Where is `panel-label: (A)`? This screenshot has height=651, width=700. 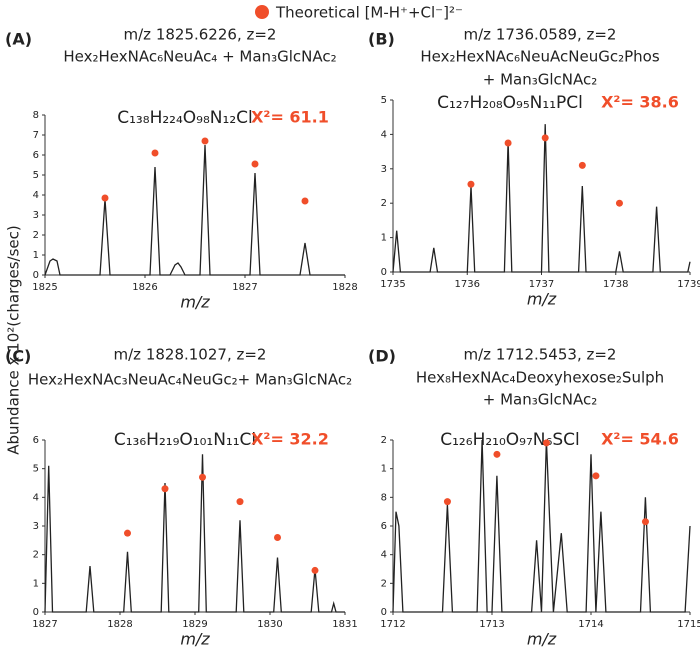 panel-label: (A) is located at coordinates (18, 39).